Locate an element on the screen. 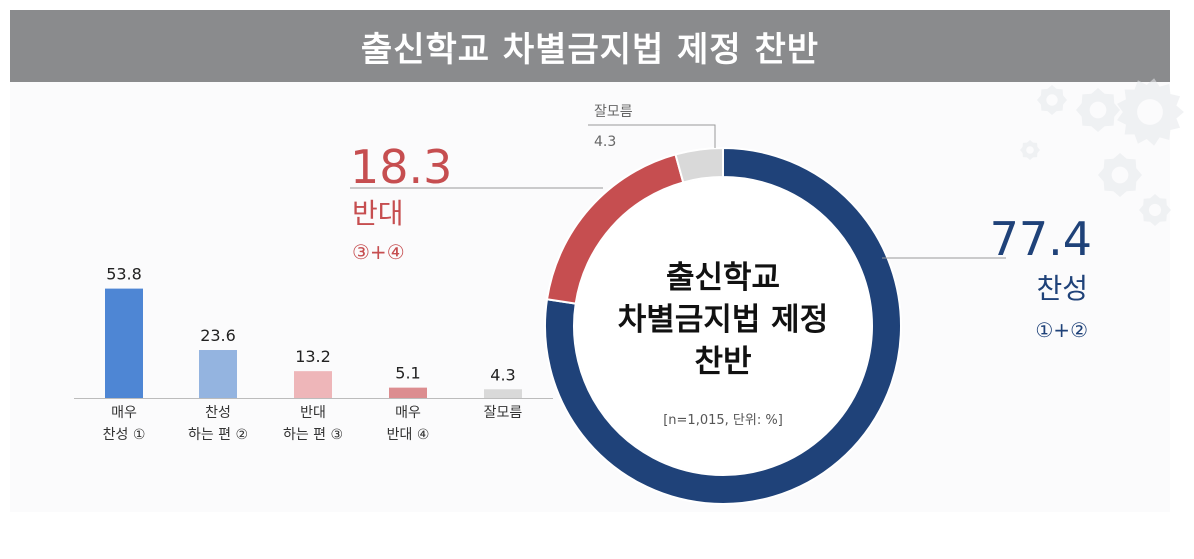  x-tick-label: 반대 is located at coordinates (313, 413).